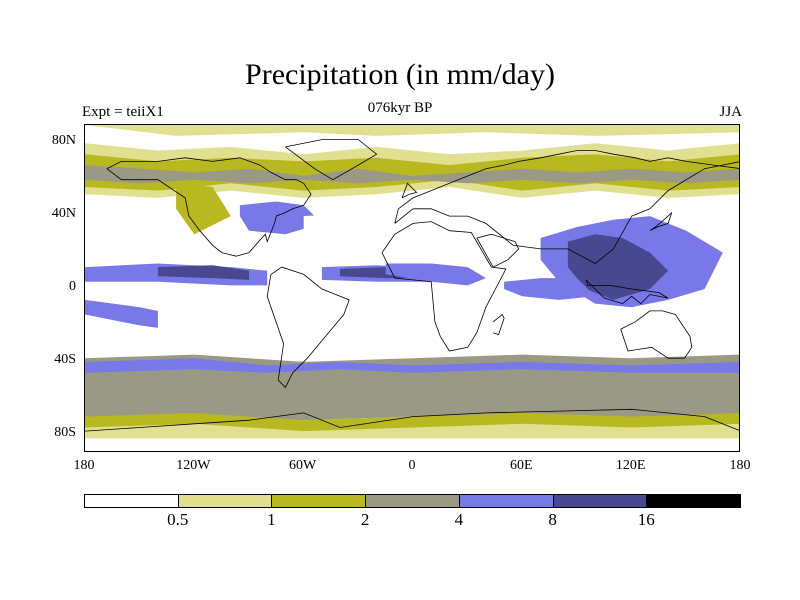 This screenshot has width=800, height=600. I want to click on region-antarctic-light, so click(412, 431).